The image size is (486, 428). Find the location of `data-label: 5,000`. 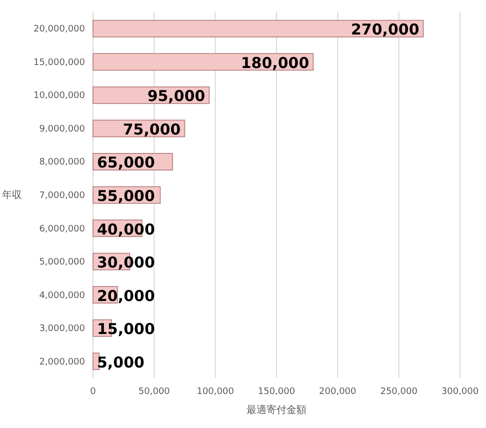

data-label: 5,000 is located at coordinates (120, 362).